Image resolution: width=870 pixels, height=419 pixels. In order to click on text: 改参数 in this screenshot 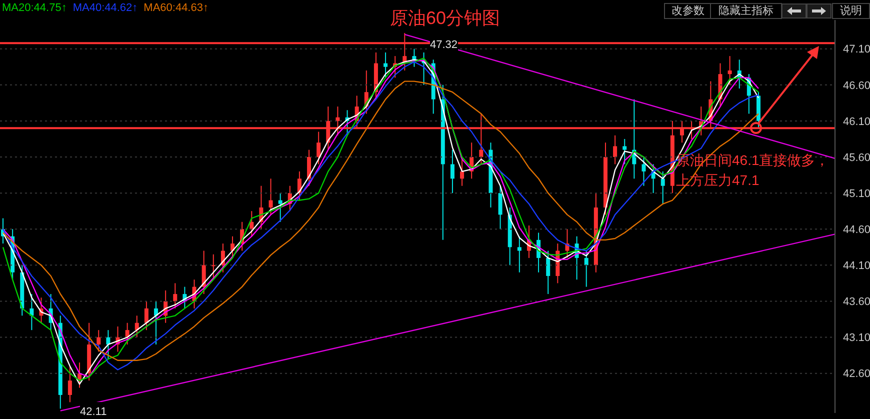, I will do `click(688, 11)`.